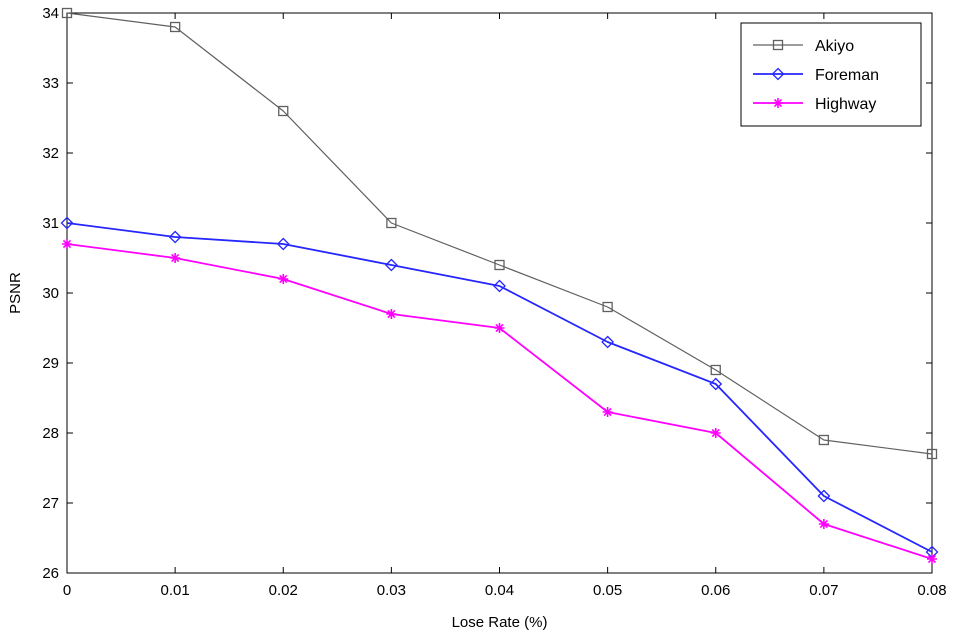  Describe the element at coordinates (50, 503) in the screenshot. I see `y-tick-label: 27` at that location.